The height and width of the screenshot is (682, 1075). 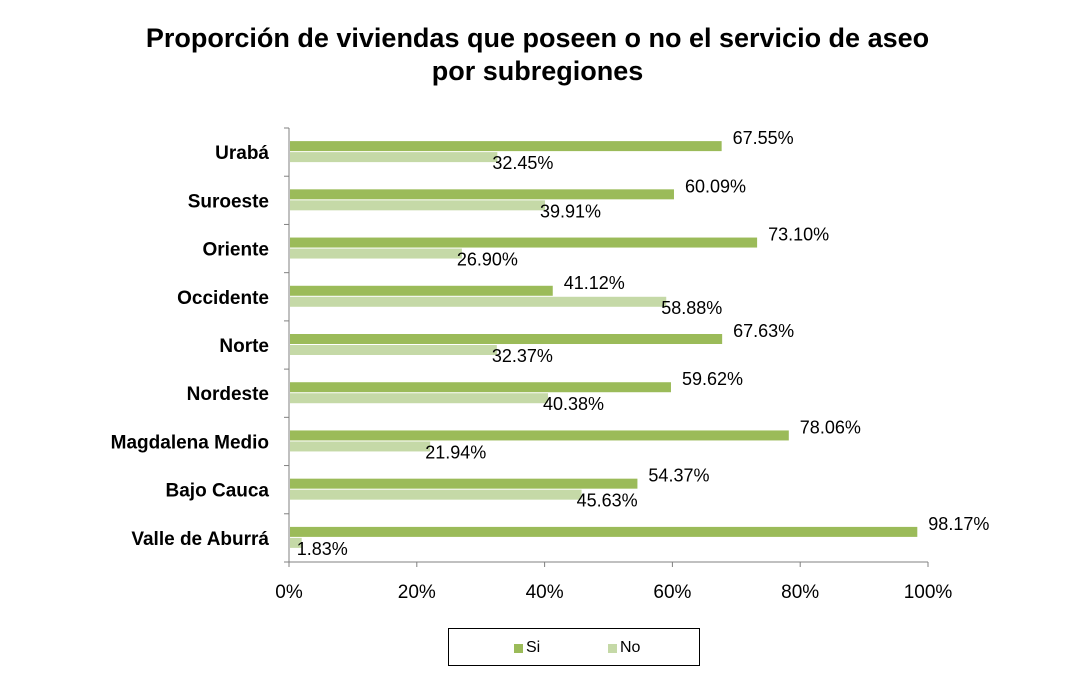 I want to click on category-label: Valle de Aburrá, so click(x=200, y=539).